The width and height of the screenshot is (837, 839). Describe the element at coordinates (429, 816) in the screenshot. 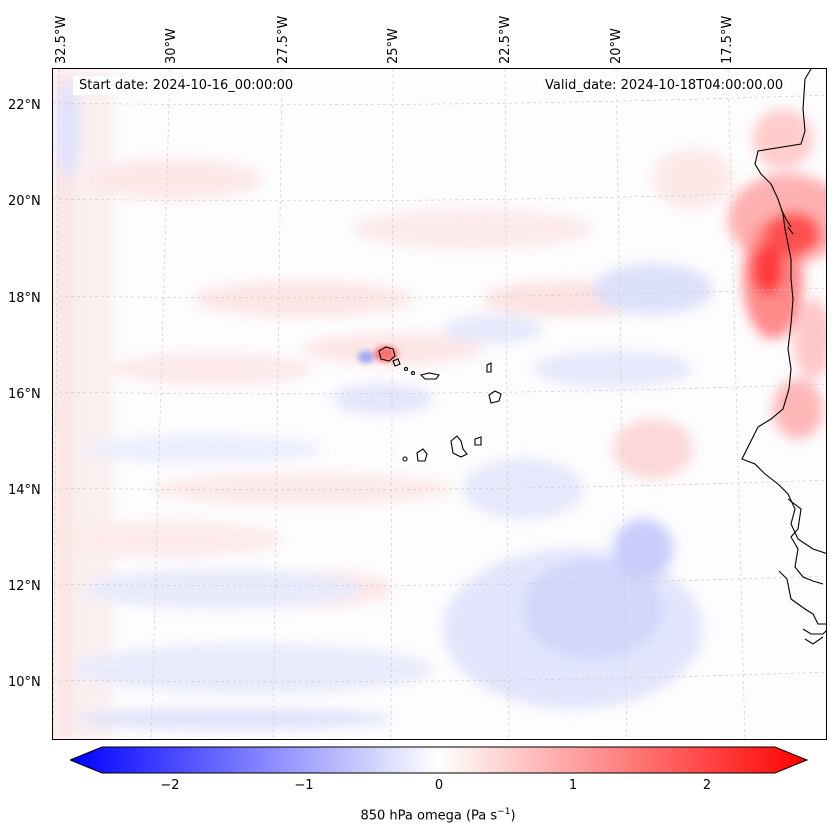

I see `colorbar-label-main: 850 hPa omega (Pa s` at that location.